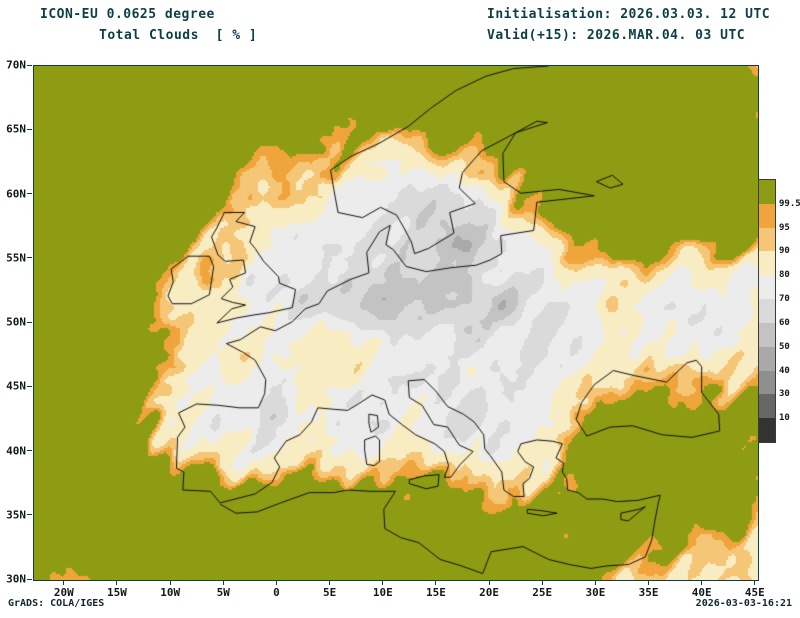 This screenshot has height=618, width=800. Describe the element at coordinates (16, 322) in the screenshot. I see `y-axis-label: 50N` at that location.